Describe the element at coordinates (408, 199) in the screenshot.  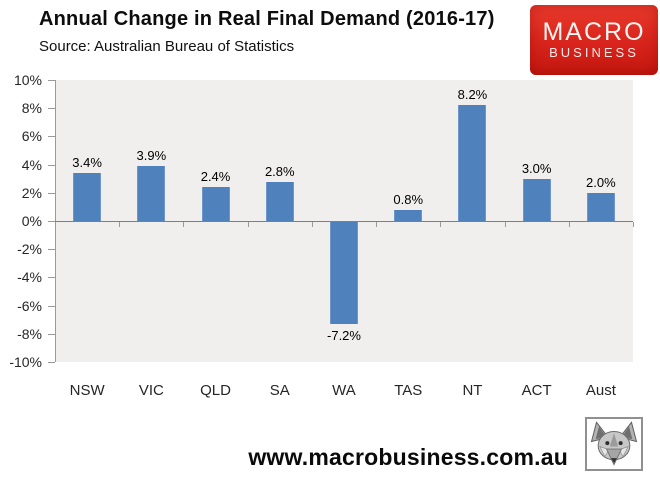
I see `bar-value-label: 0.8%` at that location.